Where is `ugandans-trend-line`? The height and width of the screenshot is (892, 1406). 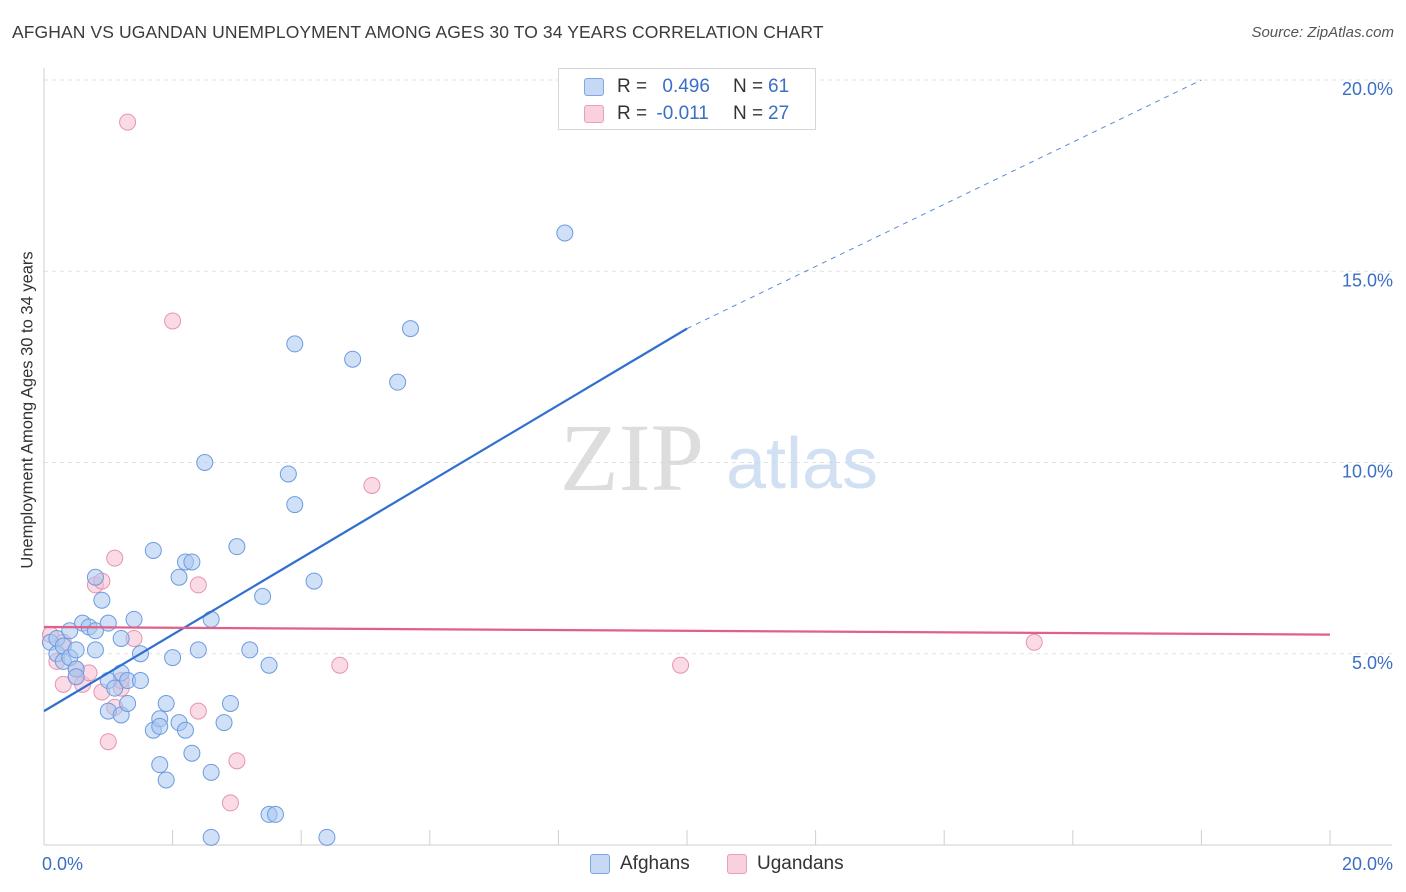 ugandans-trend-line is located at coordinates (687, 630).